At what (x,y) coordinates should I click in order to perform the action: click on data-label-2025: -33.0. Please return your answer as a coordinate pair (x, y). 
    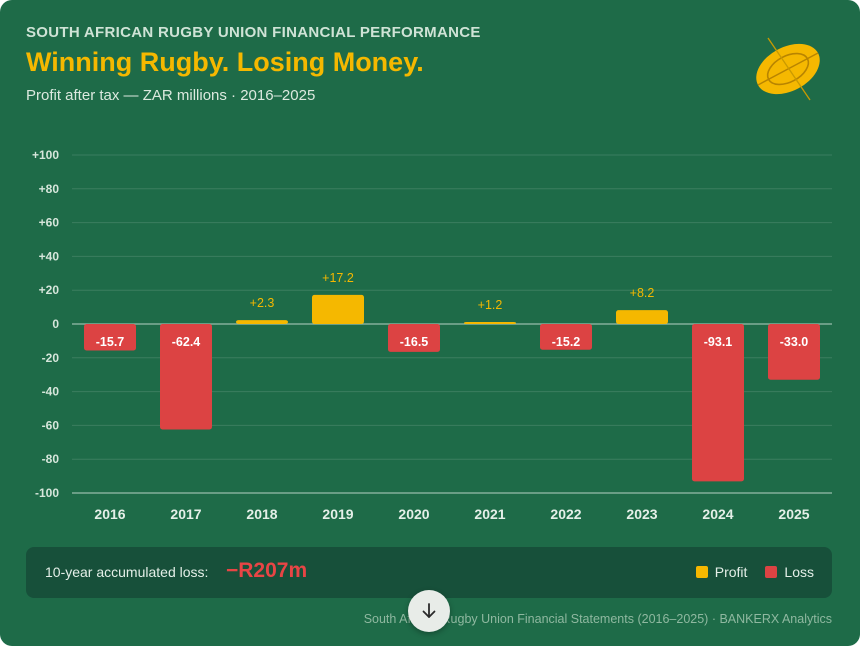
    Looking at the image, I should click on (794, 342).